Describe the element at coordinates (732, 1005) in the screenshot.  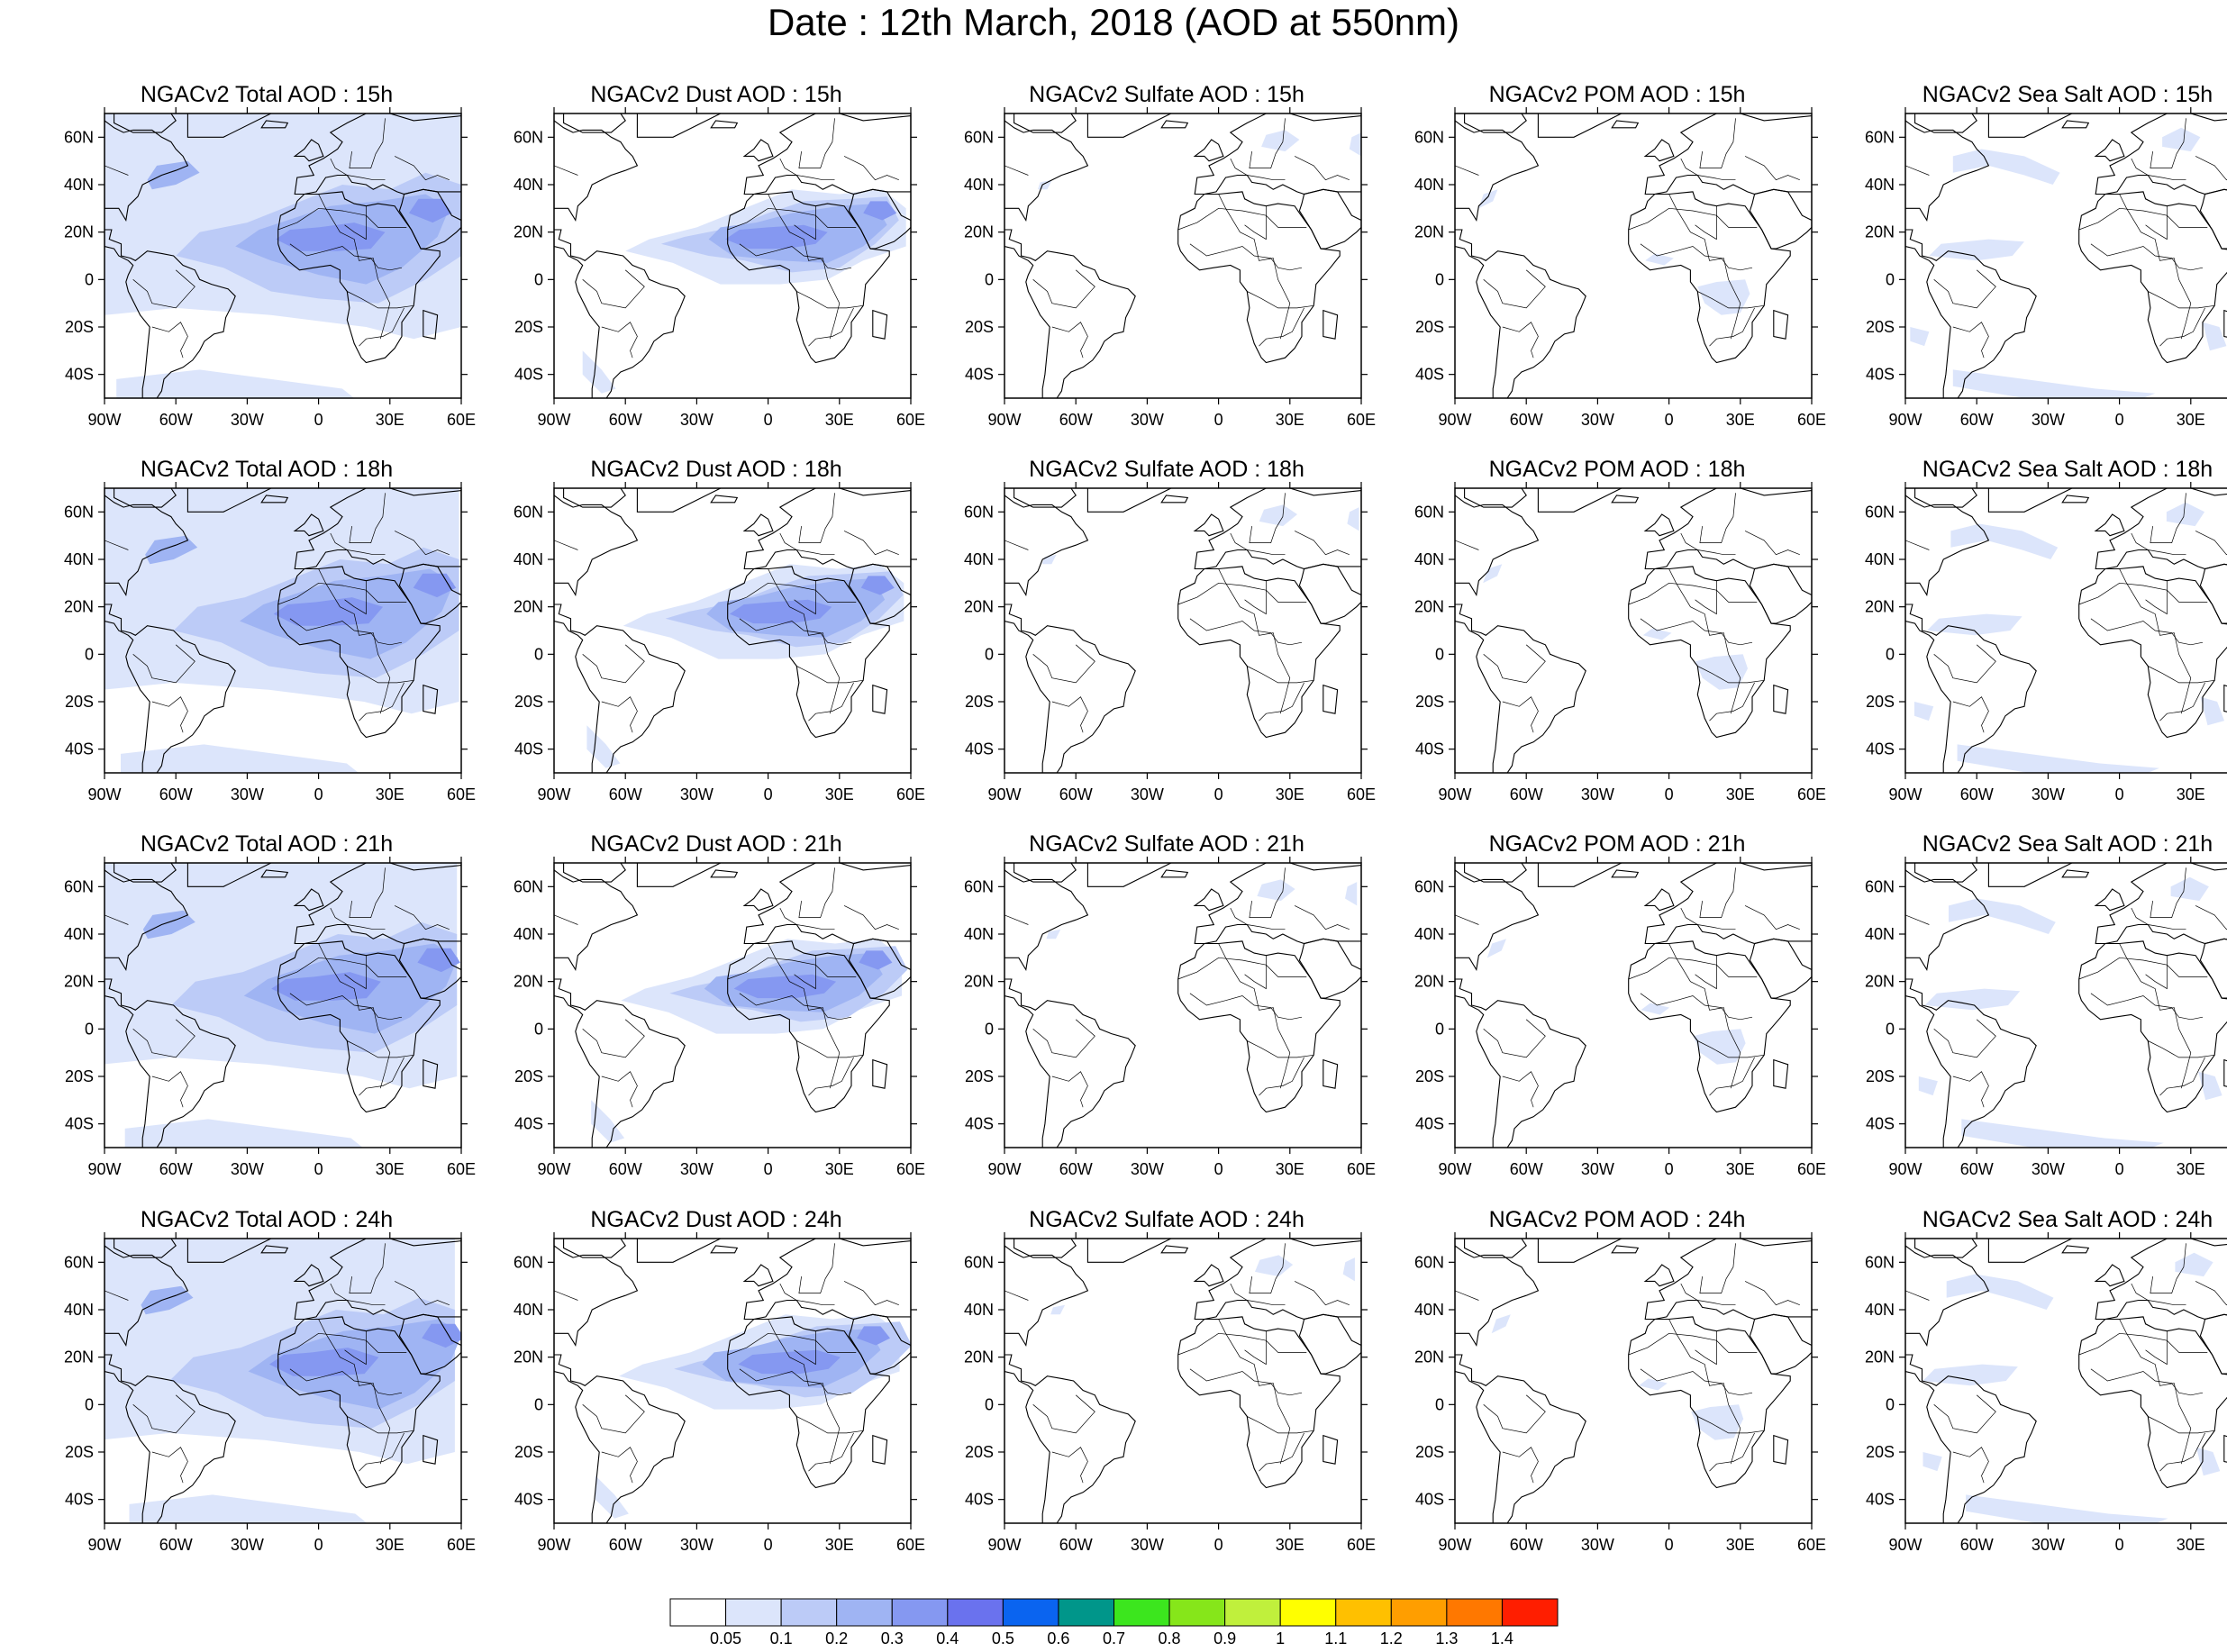
I see `map-content` at that location.